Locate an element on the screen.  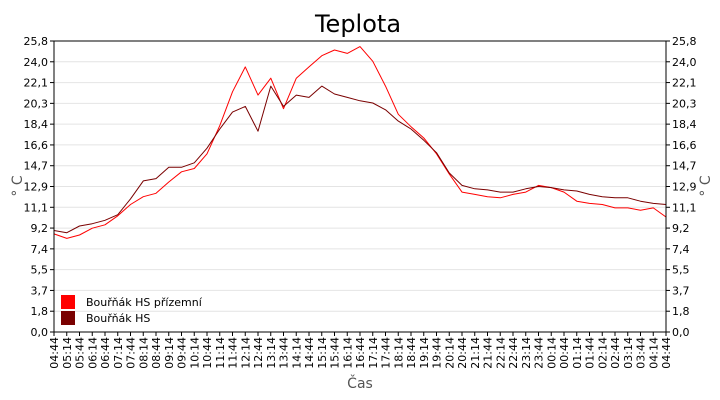
x-tick-label: 03:14 is located at coordinates (628, 353).